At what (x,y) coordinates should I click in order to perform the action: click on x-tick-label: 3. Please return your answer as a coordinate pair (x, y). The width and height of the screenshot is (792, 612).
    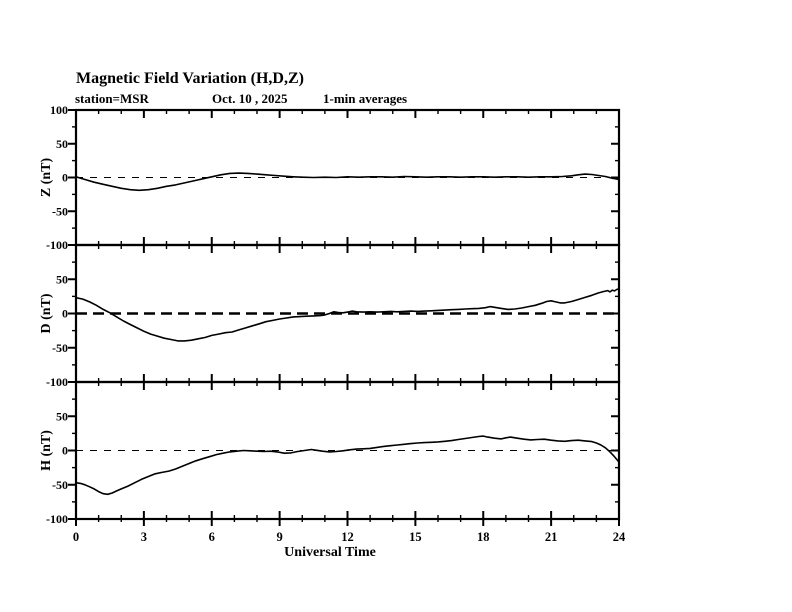
    Looking at the image, I should click on (144, 537).